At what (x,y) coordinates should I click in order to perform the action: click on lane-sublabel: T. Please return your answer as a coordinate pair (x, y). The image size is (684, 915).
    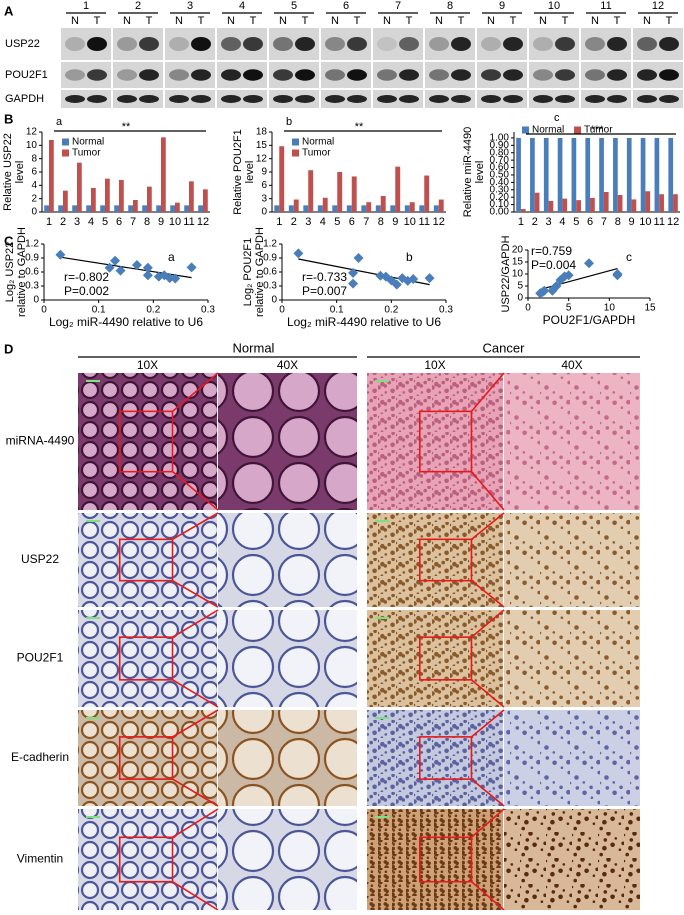
    Looking at the image, I should click on (97, 21).